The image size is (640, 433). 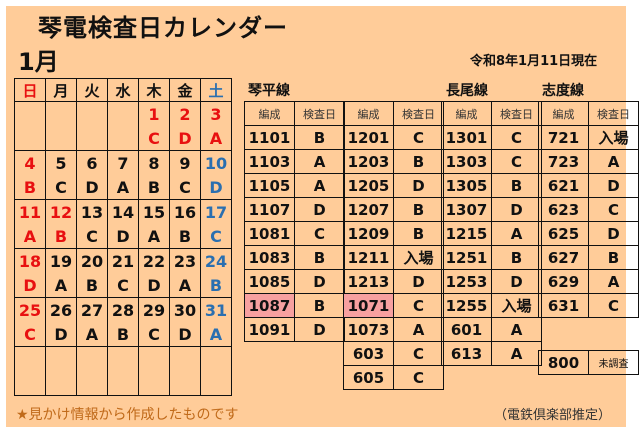 I want to click on table-row: 1107 D, so click(x=294, y=209).